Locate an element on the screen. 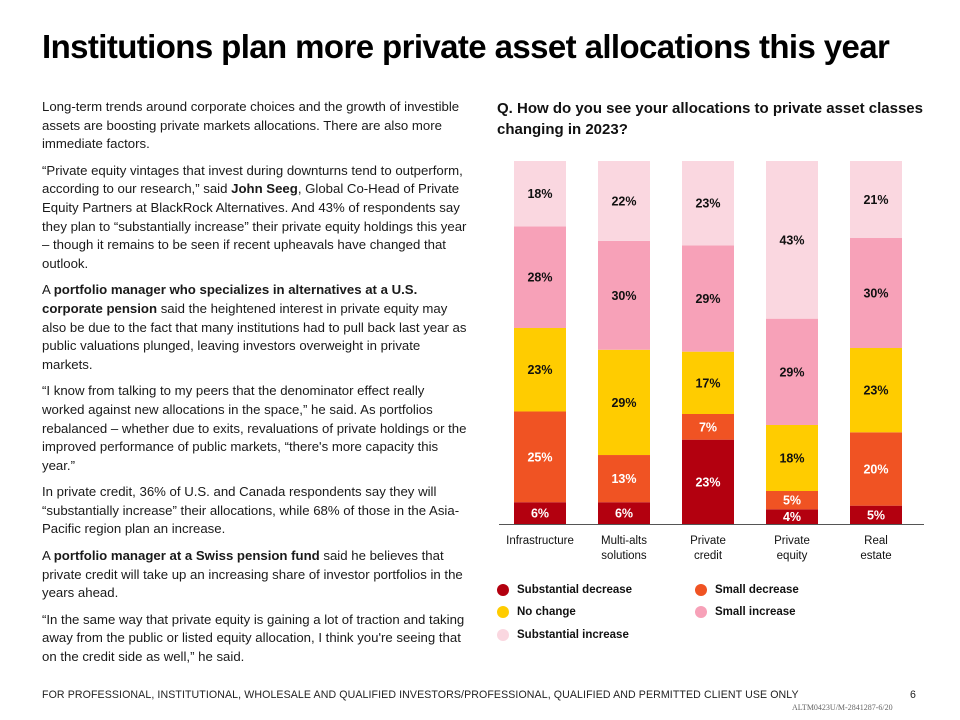 The height and width of the screenshot is (720, 960). legend-item: Small decrease is located at coordinates (747, 590).